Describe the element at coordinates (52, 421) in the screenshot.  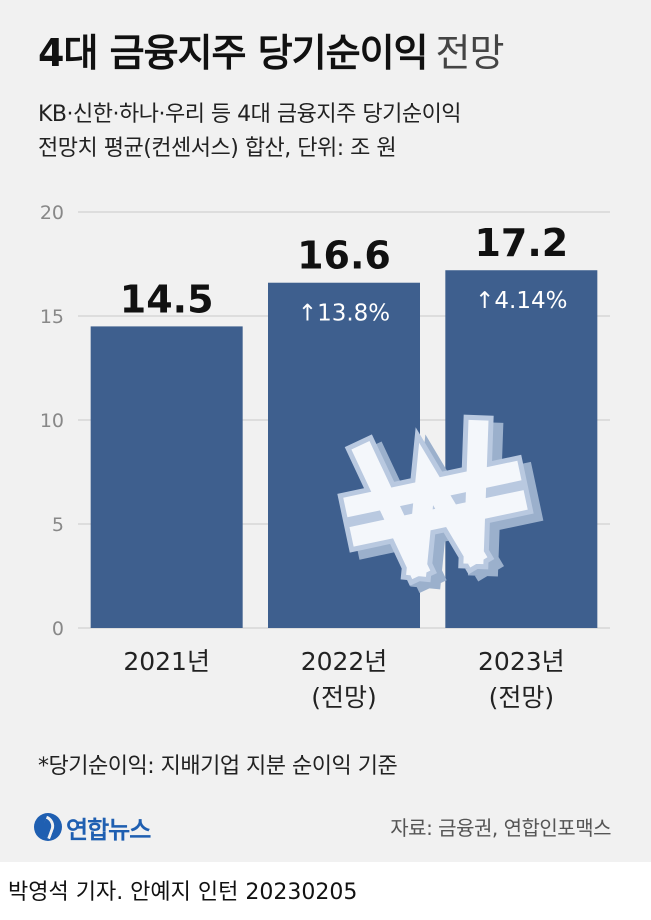
I see `y-tick-label: 10` at that location.